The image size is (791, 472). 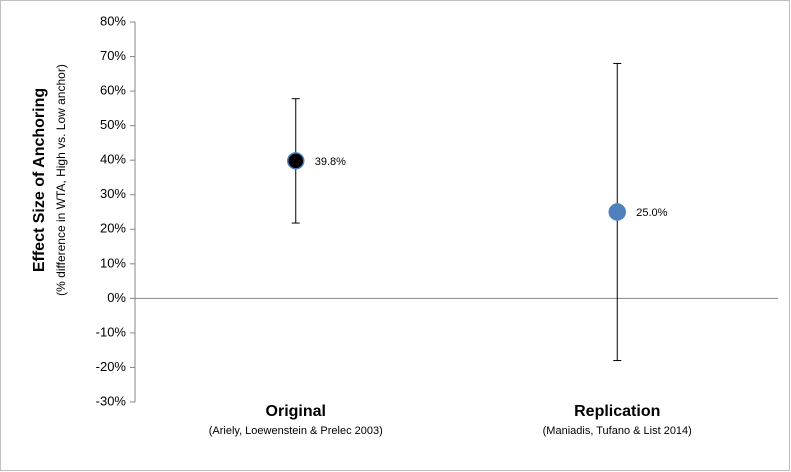 What do you see at coordinates (296, 431) in the screenshot?
I see `x-tick-note: (Ariely, Loewenstein & Prelec 2003)` at bounding box center [296, 431].